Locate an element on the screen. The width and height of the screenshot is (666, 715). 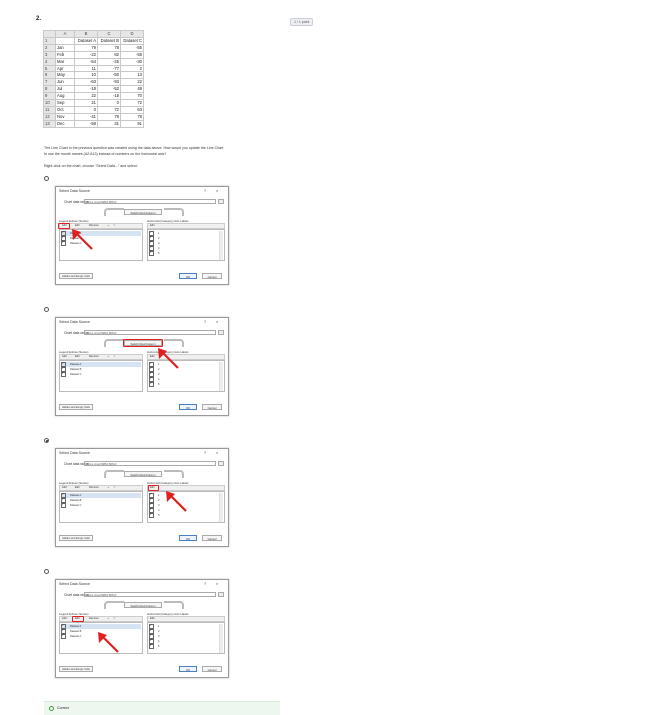
cell: Mar is located at coordinates (65, 61).